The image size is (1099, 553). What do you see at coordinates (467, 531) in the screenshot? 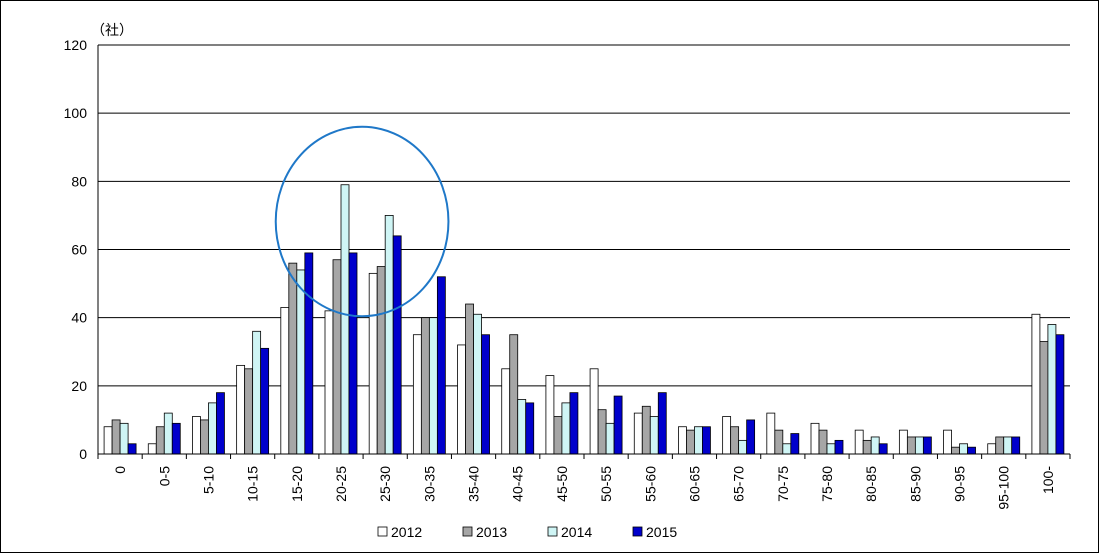
I see `legend-swatch-2013` at bounding box center [467, 531].